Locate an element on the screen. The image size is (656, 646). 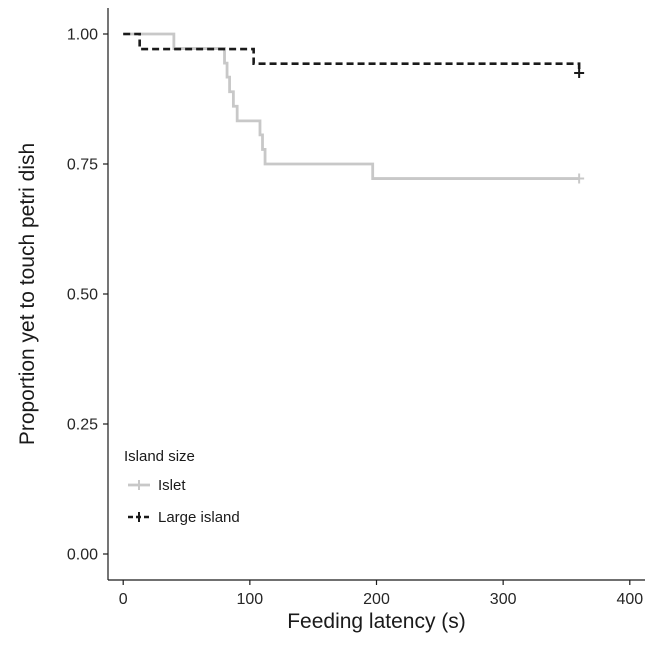
y-tick-label: 0.75 is located at coordinates (82, 165).